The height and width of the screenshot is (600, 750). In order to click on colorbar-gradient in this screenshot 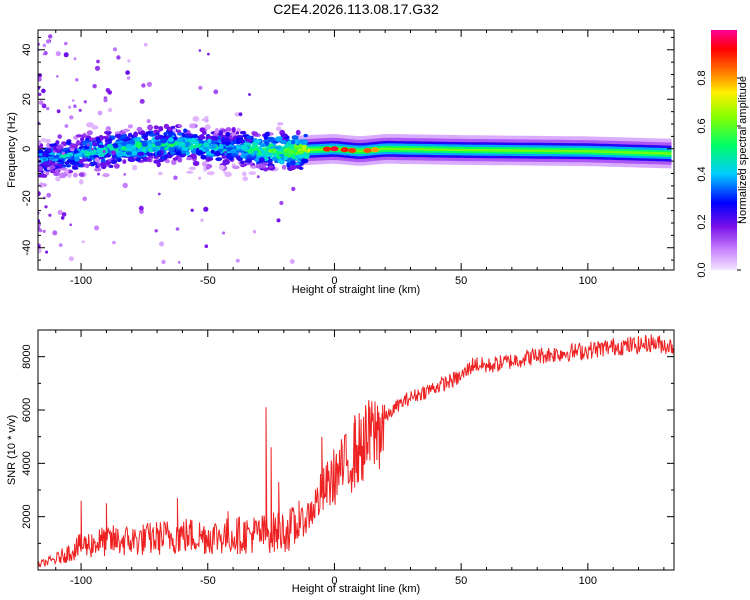, I will do `click(724, 150)`.